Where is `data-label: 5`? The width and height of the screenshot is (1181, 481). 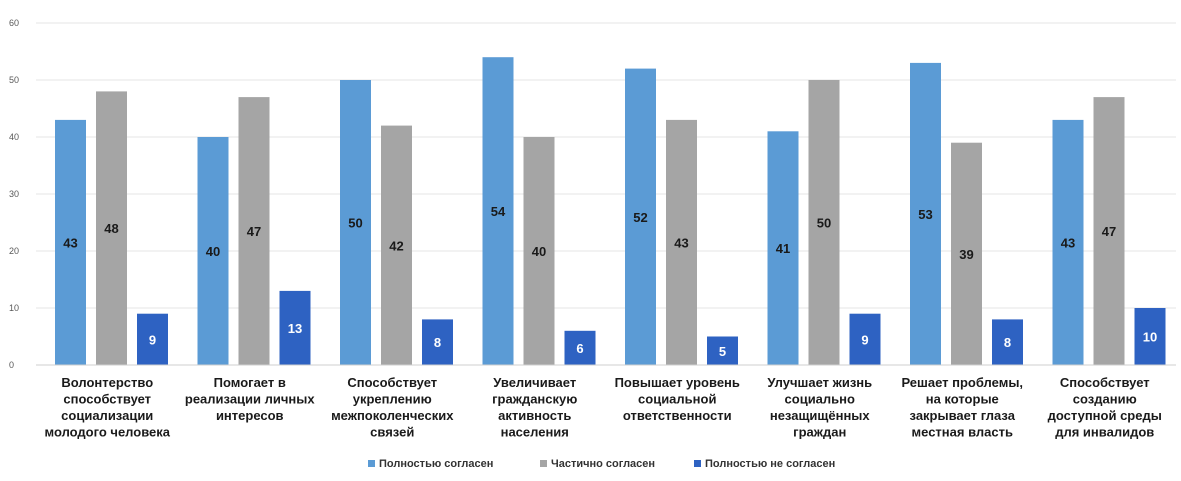 data-label: 5 is located at coordinates (722, 351).